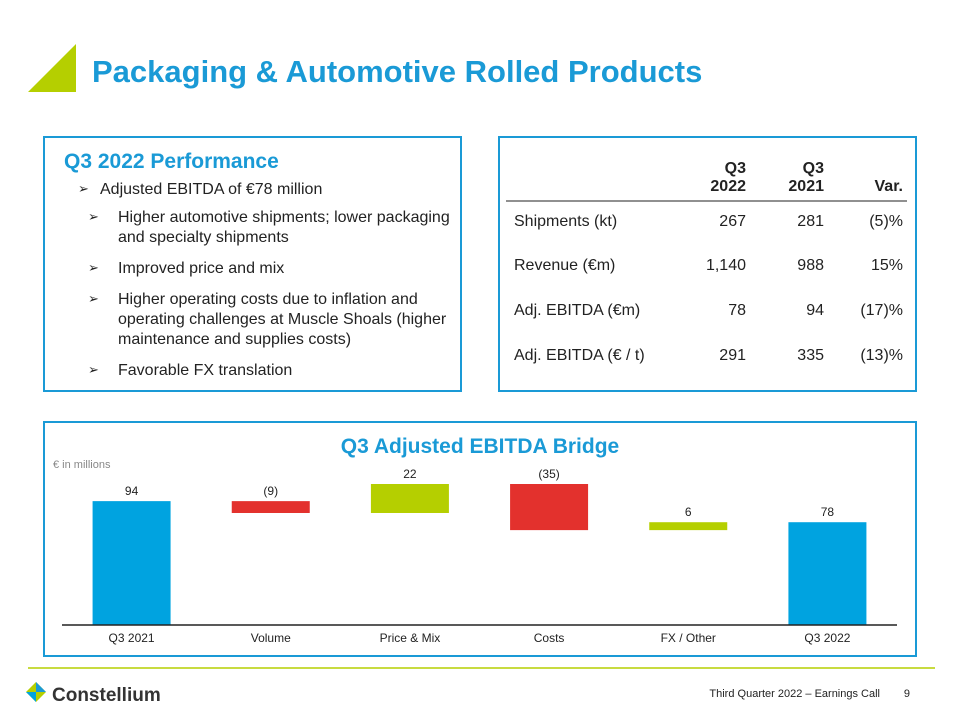 The image size is (960, 720). Describe the element at coordinates (907, 694) in the screenshot. I see `page-number: 9` at that location.